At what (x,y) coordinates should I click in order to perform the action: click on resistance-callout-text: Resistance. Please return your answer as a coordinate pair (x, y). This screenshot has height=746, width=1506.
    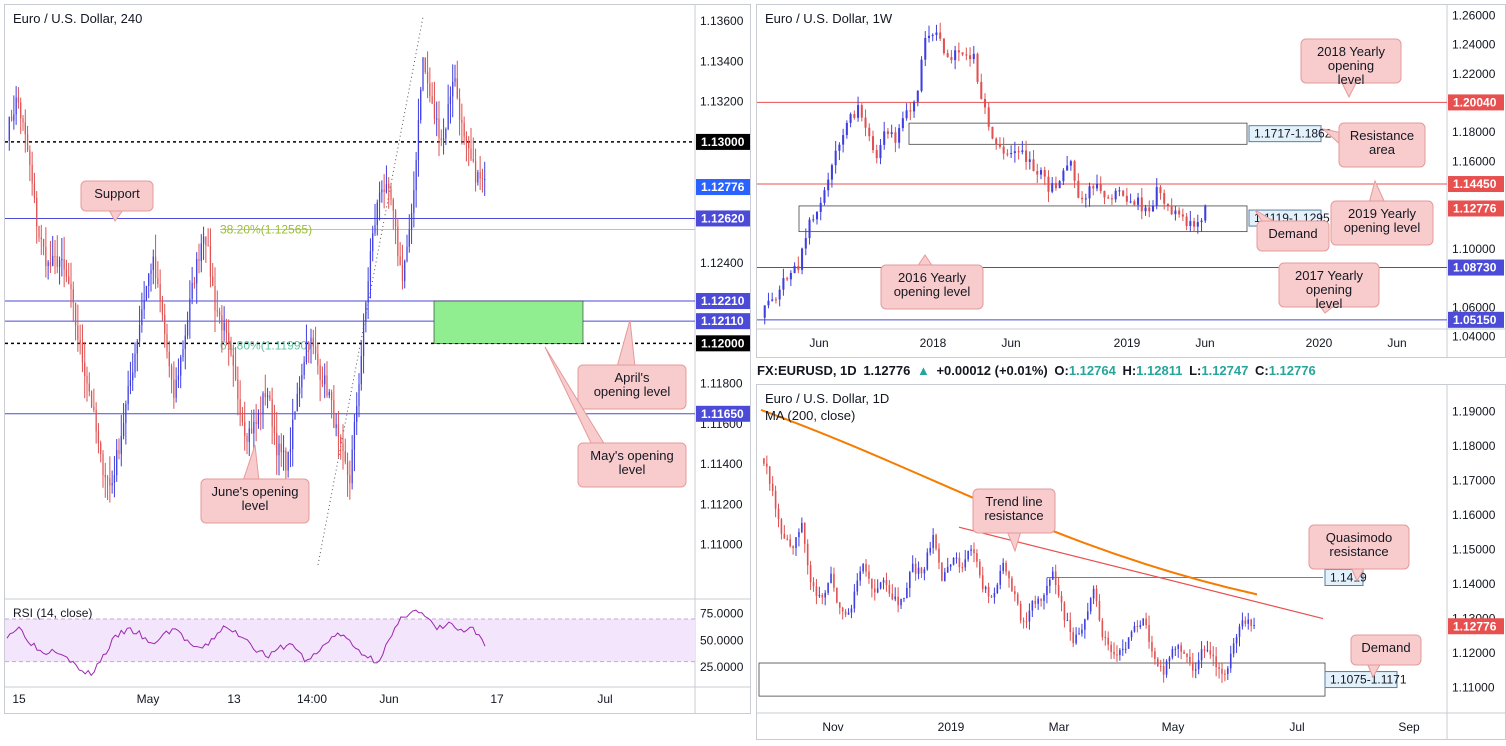
    Looking at the image, I should click on (1382, 135).